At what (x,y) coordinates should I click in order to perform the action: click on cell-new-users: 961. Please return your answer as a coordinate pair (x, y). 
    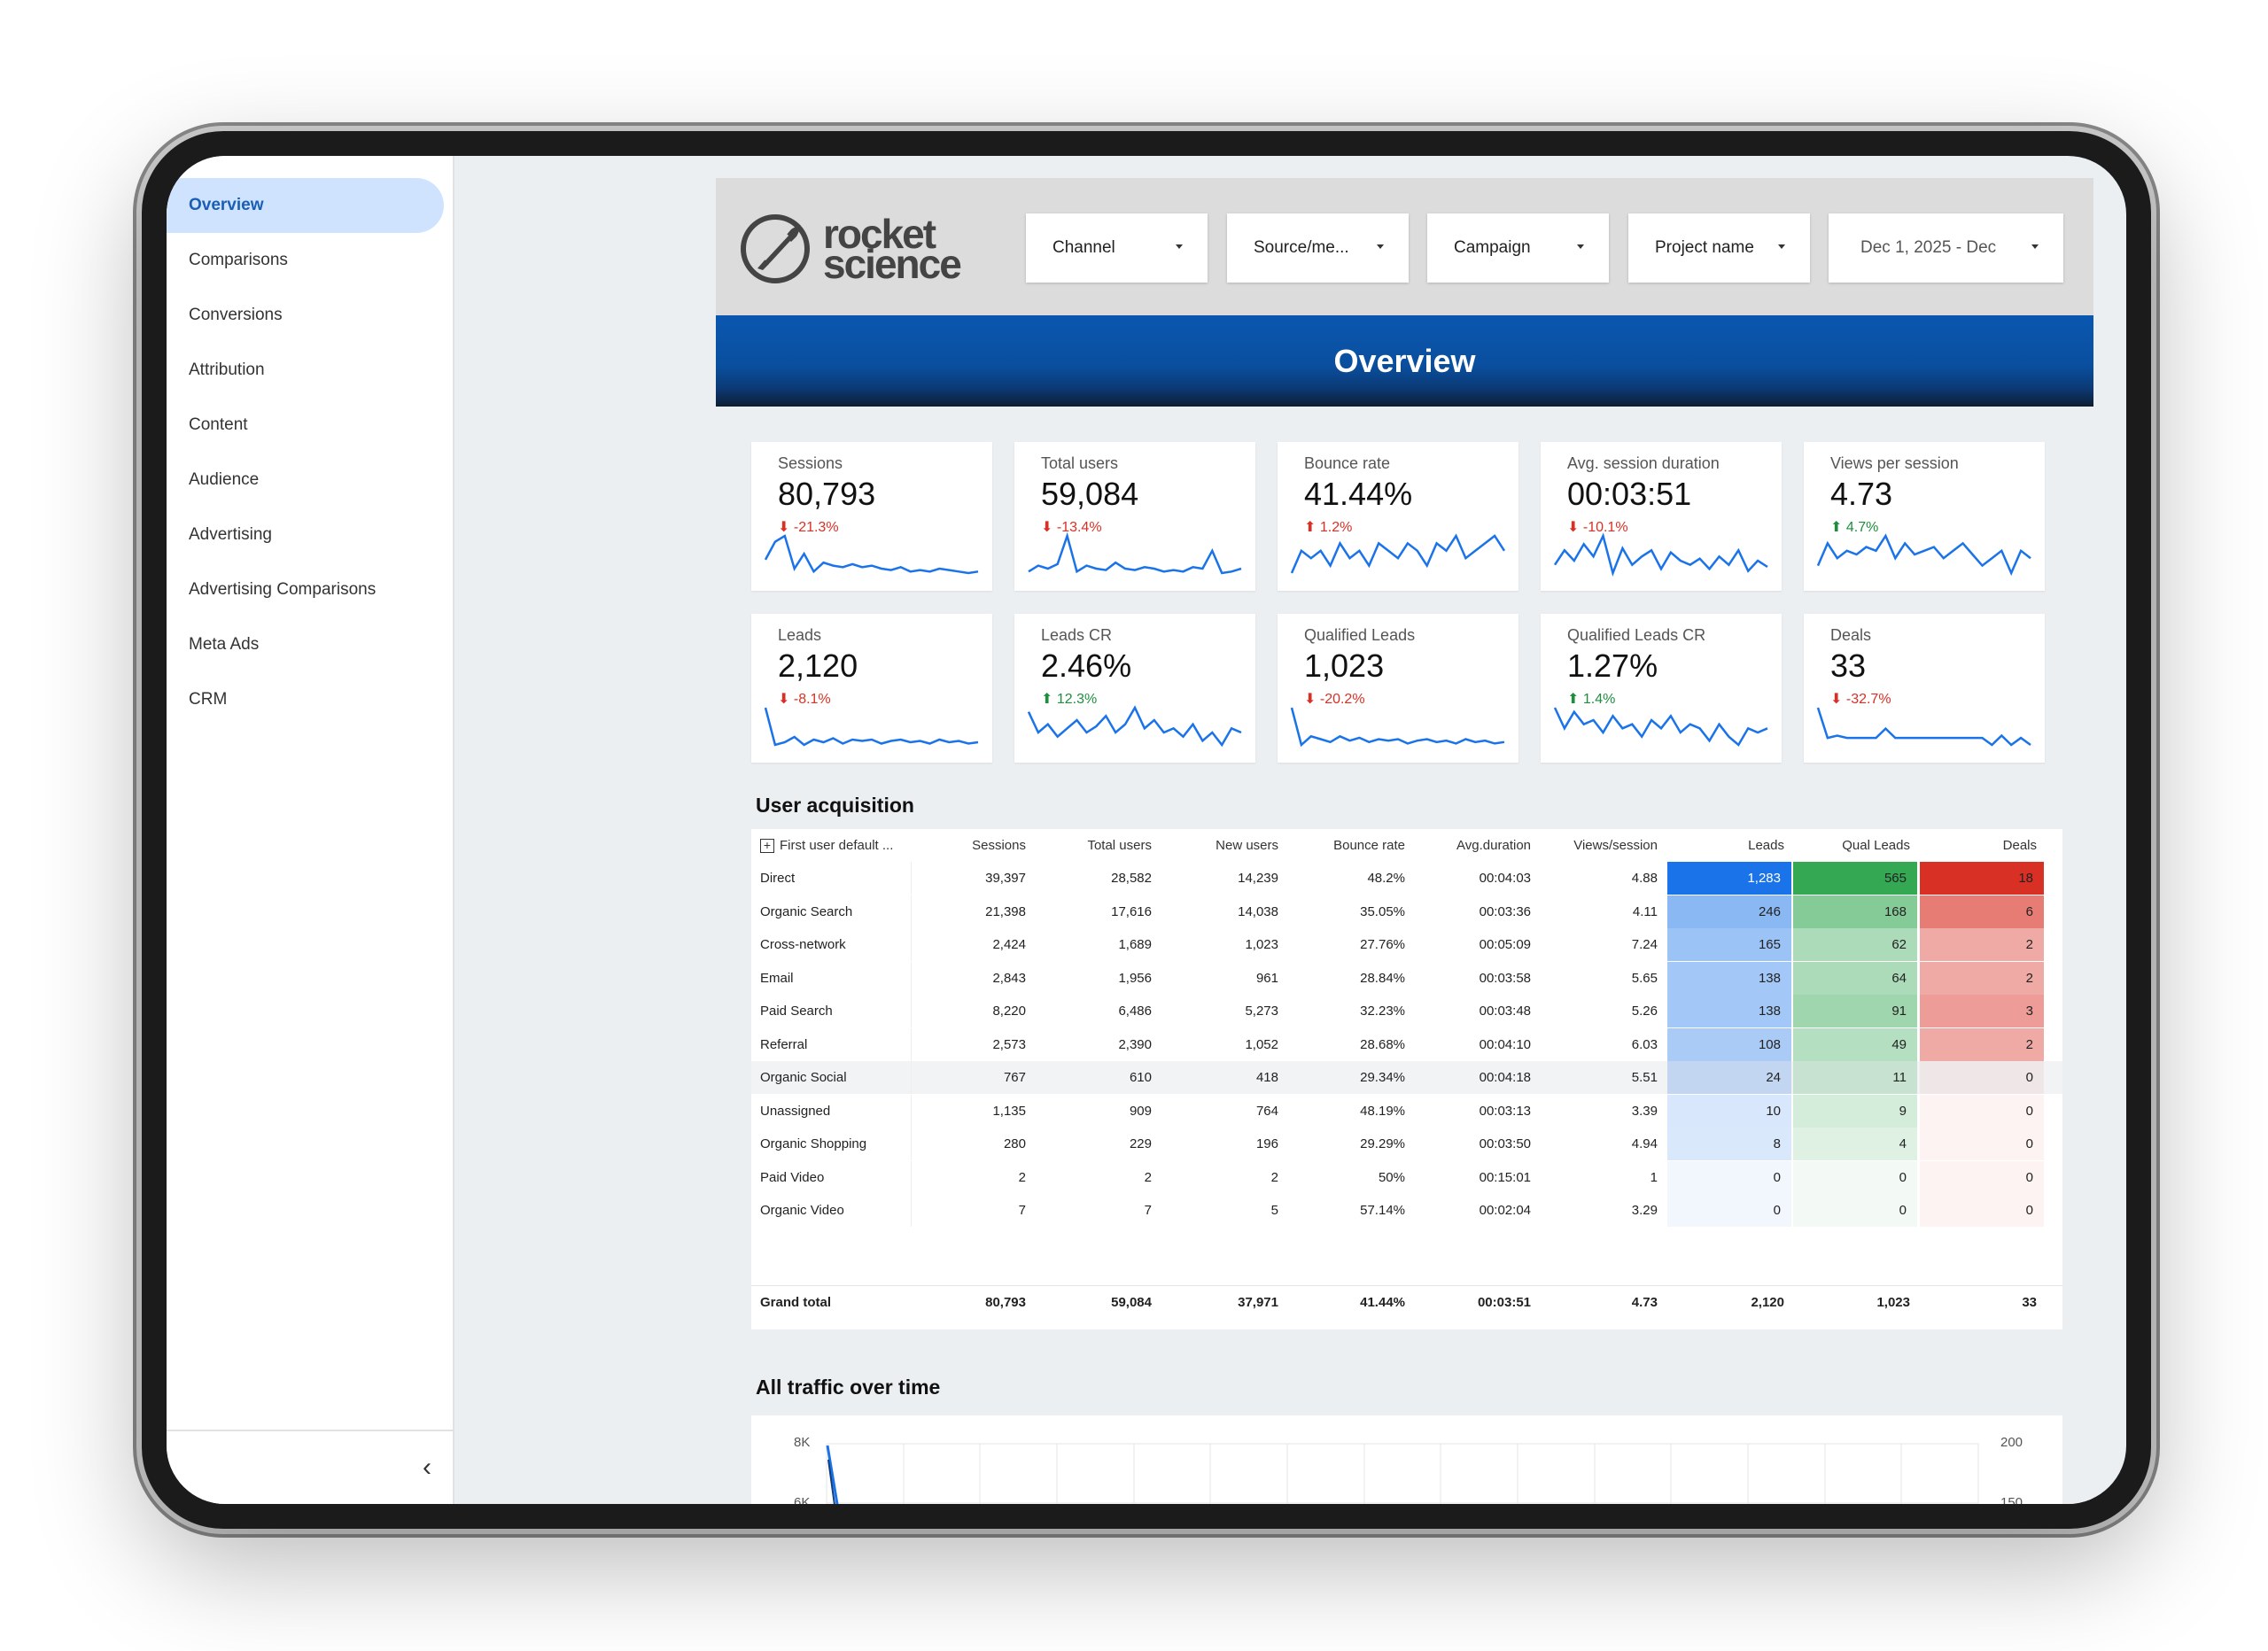
    Looking at the image, I should click on (1266, 978).